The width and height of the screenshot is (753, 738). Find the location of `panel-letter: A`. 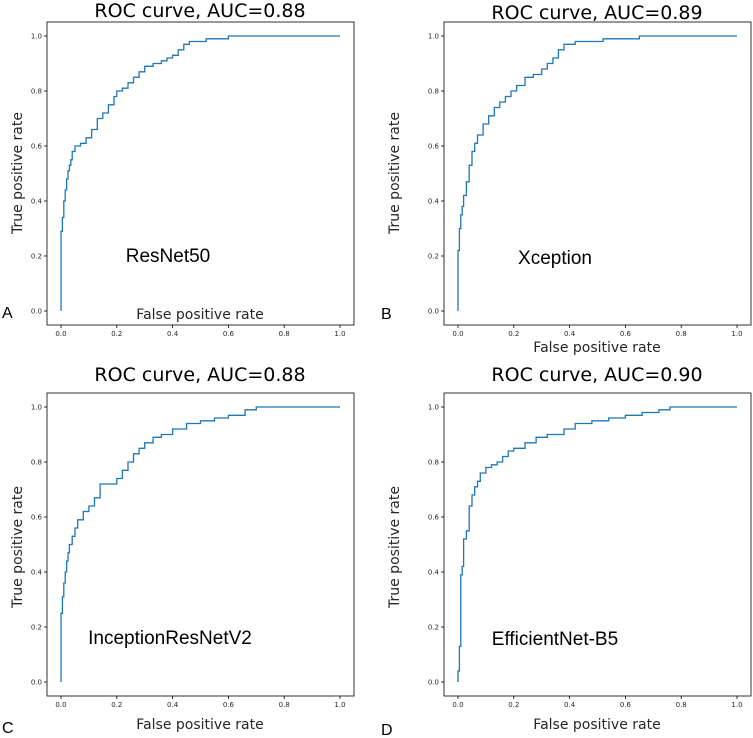

panel-letter: A is located at coordinates (7, 313).